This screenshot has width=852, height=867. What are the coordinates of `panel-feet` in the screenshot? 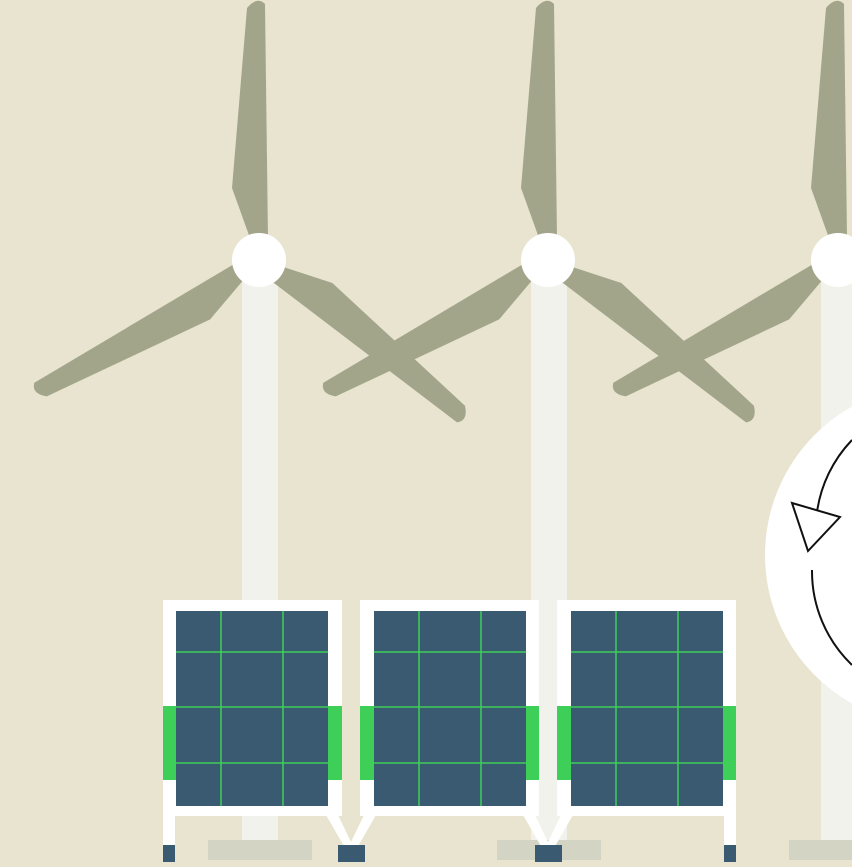 It's located at (449, 853).